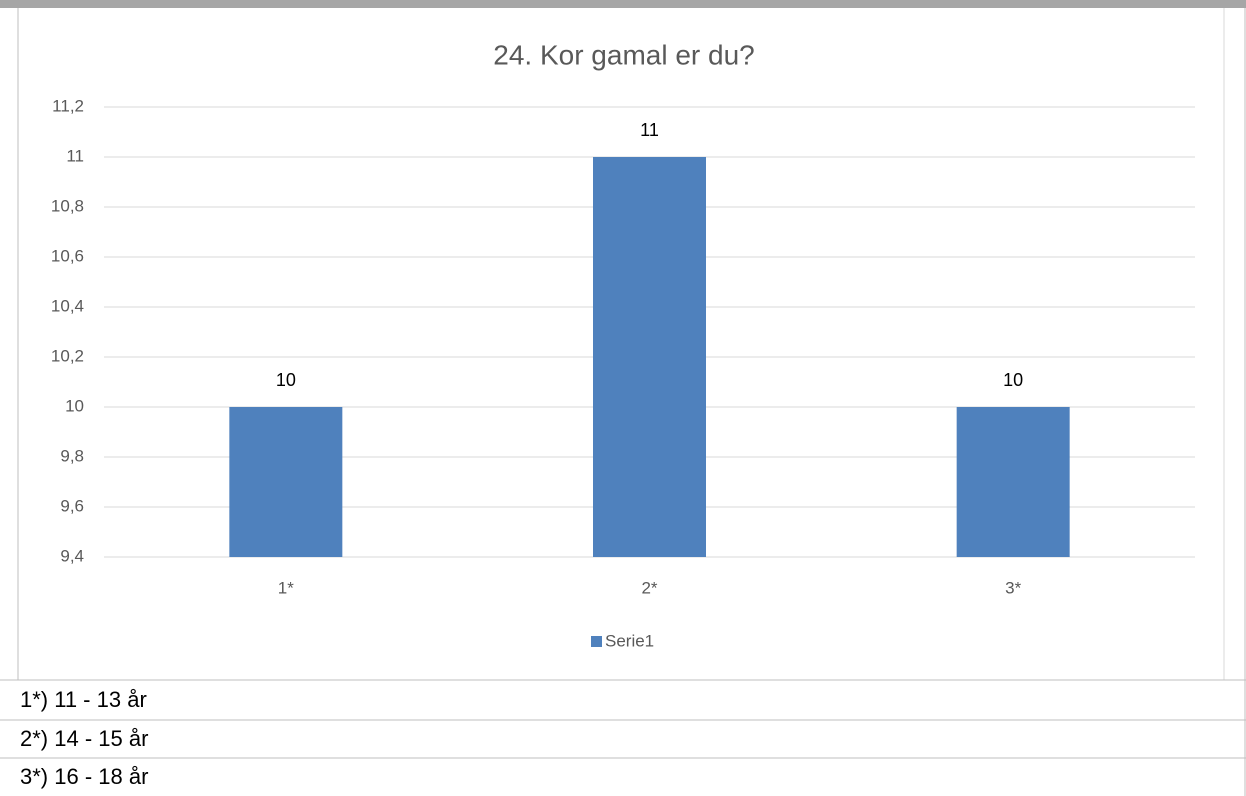 This screenshot has height=796, width=1246. I want to click on note: 3*) 16 - 18 år, so click(84, 776).